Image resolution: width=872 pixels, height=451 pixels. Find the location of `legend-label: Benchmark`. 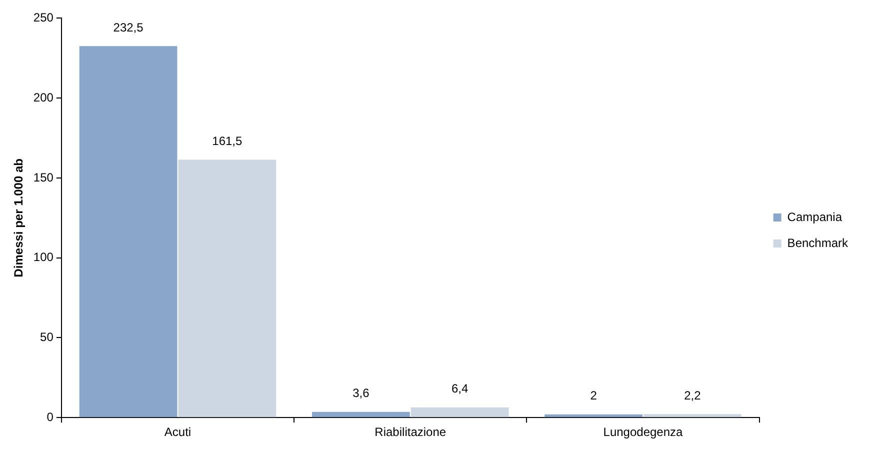

legend-label: Benchmark is located at coordinates (818, 243).